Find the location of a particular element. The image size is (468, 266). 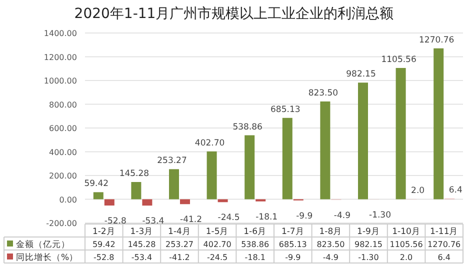

text: 1270.76 is located at coordinates (436, 40).